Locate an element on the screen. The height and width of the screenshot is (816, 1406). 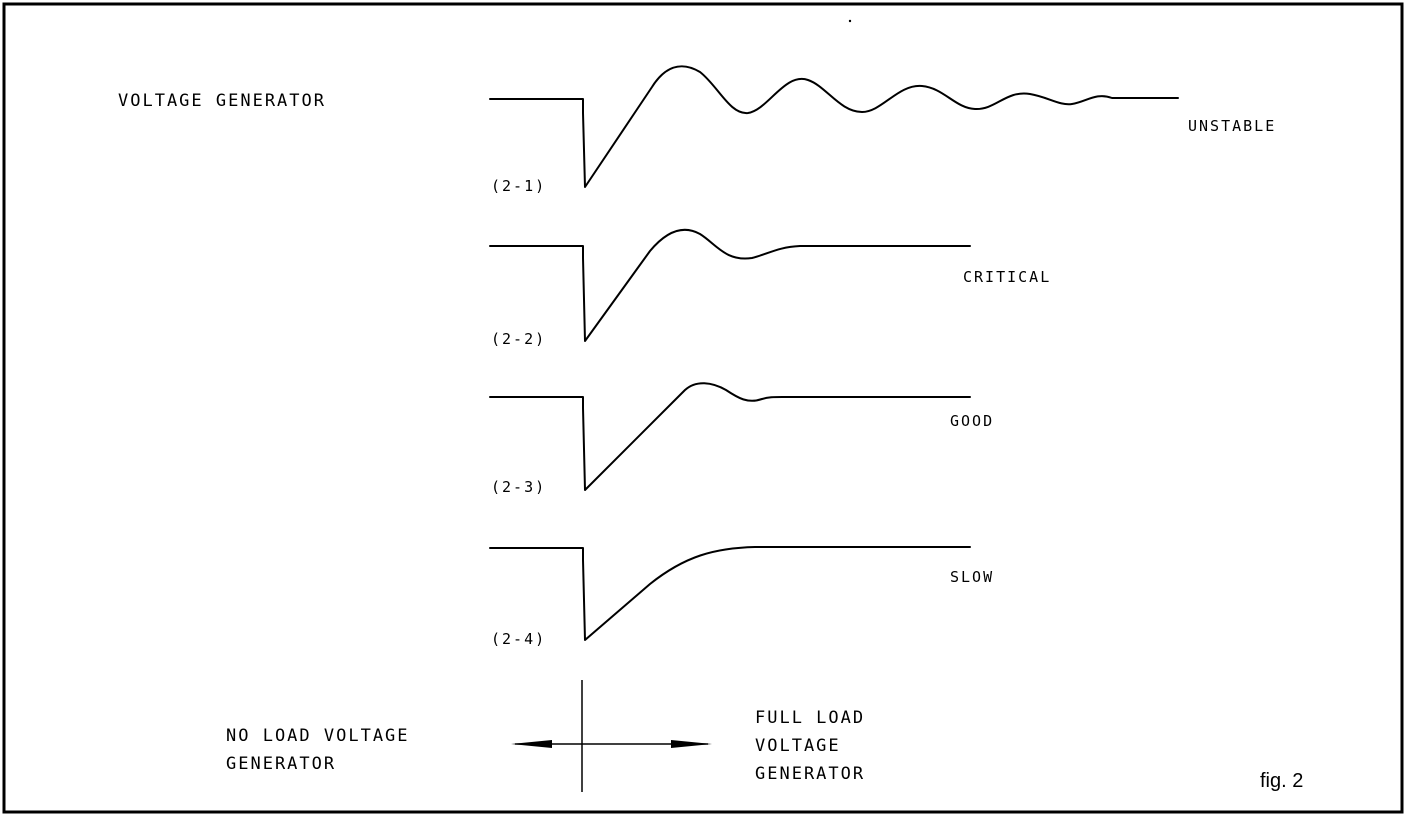
full-load-label-line1: FULL LOAD is located at coordinates (810, 718).